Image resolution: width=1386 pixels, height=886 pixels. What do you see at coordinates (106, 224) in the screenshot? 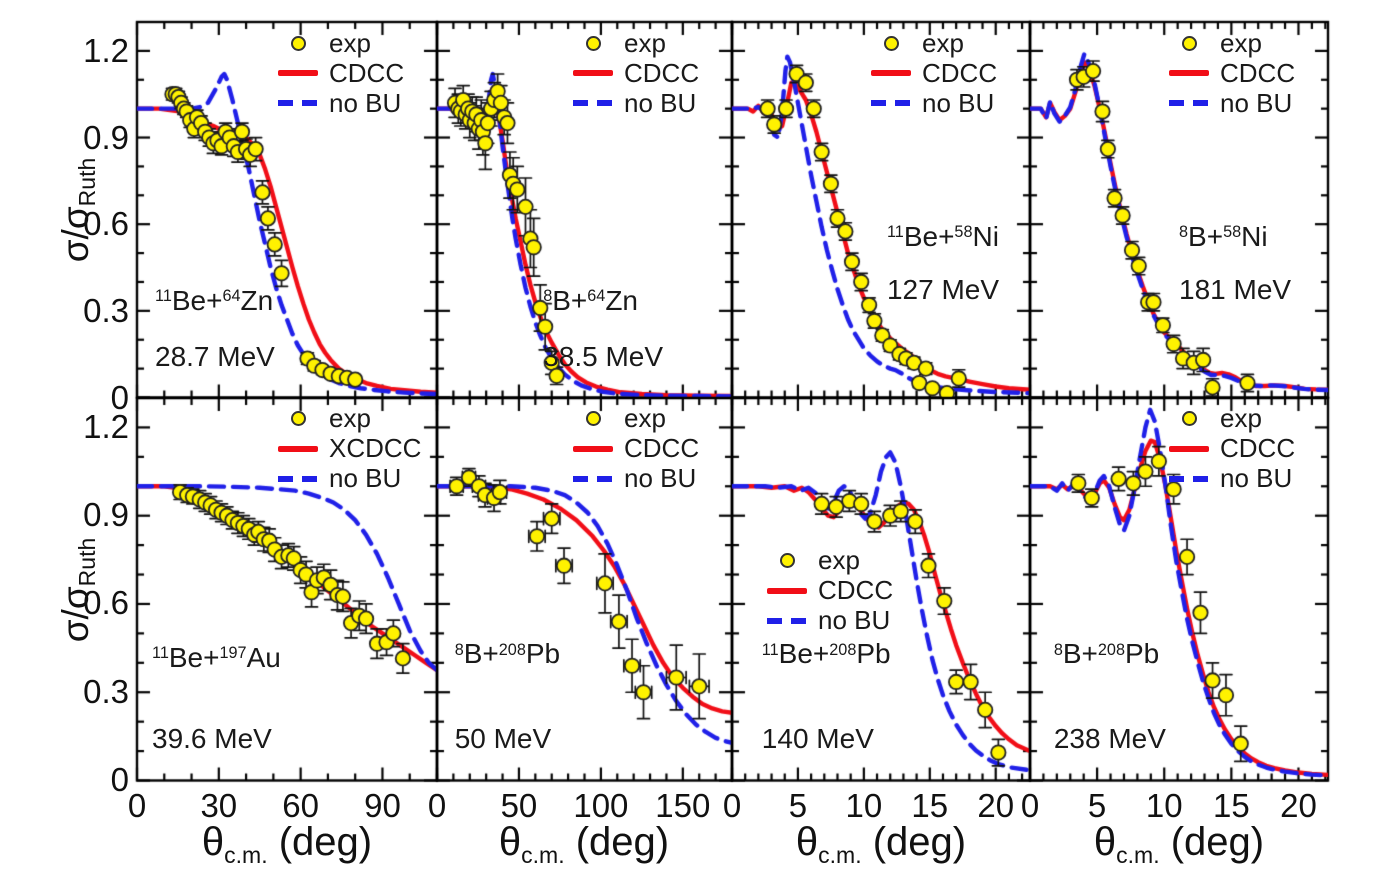
I see `panel-1-11be64zn-y-tick-label: 0.6` at bounding box center [106, 224].